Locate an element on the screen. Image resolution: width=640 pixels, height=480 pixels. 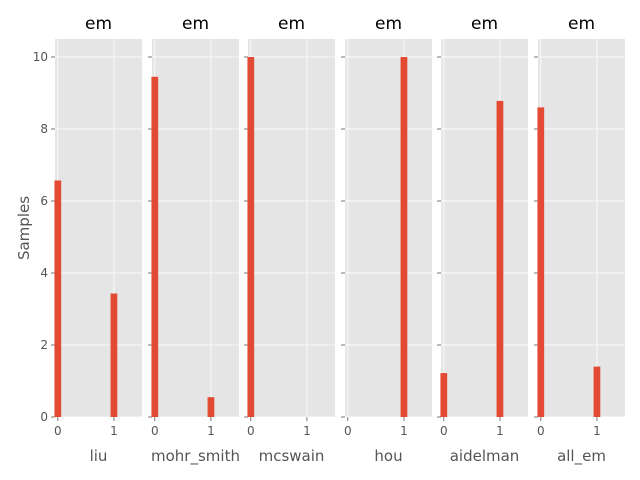
x-axis-label: mohr_smith is located at coordinates (195, 456).